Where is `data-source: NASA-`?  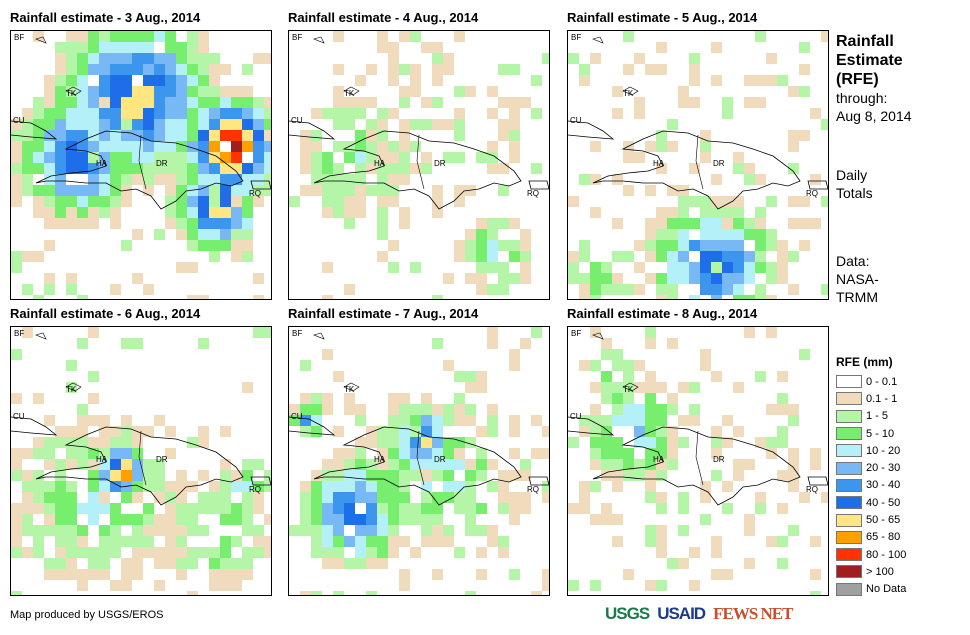
data-source: NASA- is located at coordinates (857, 279).